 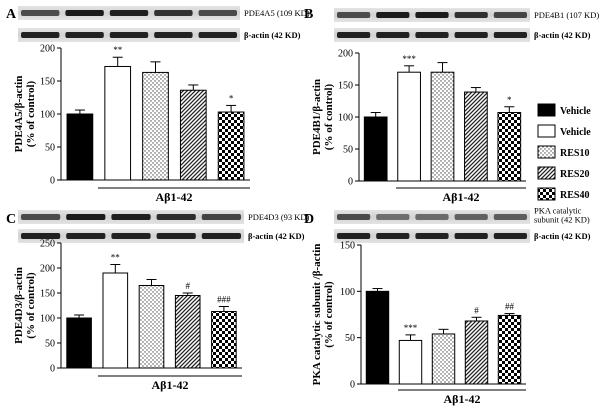 I want to click on legend-item: RES20, so click(x=563, y=173).